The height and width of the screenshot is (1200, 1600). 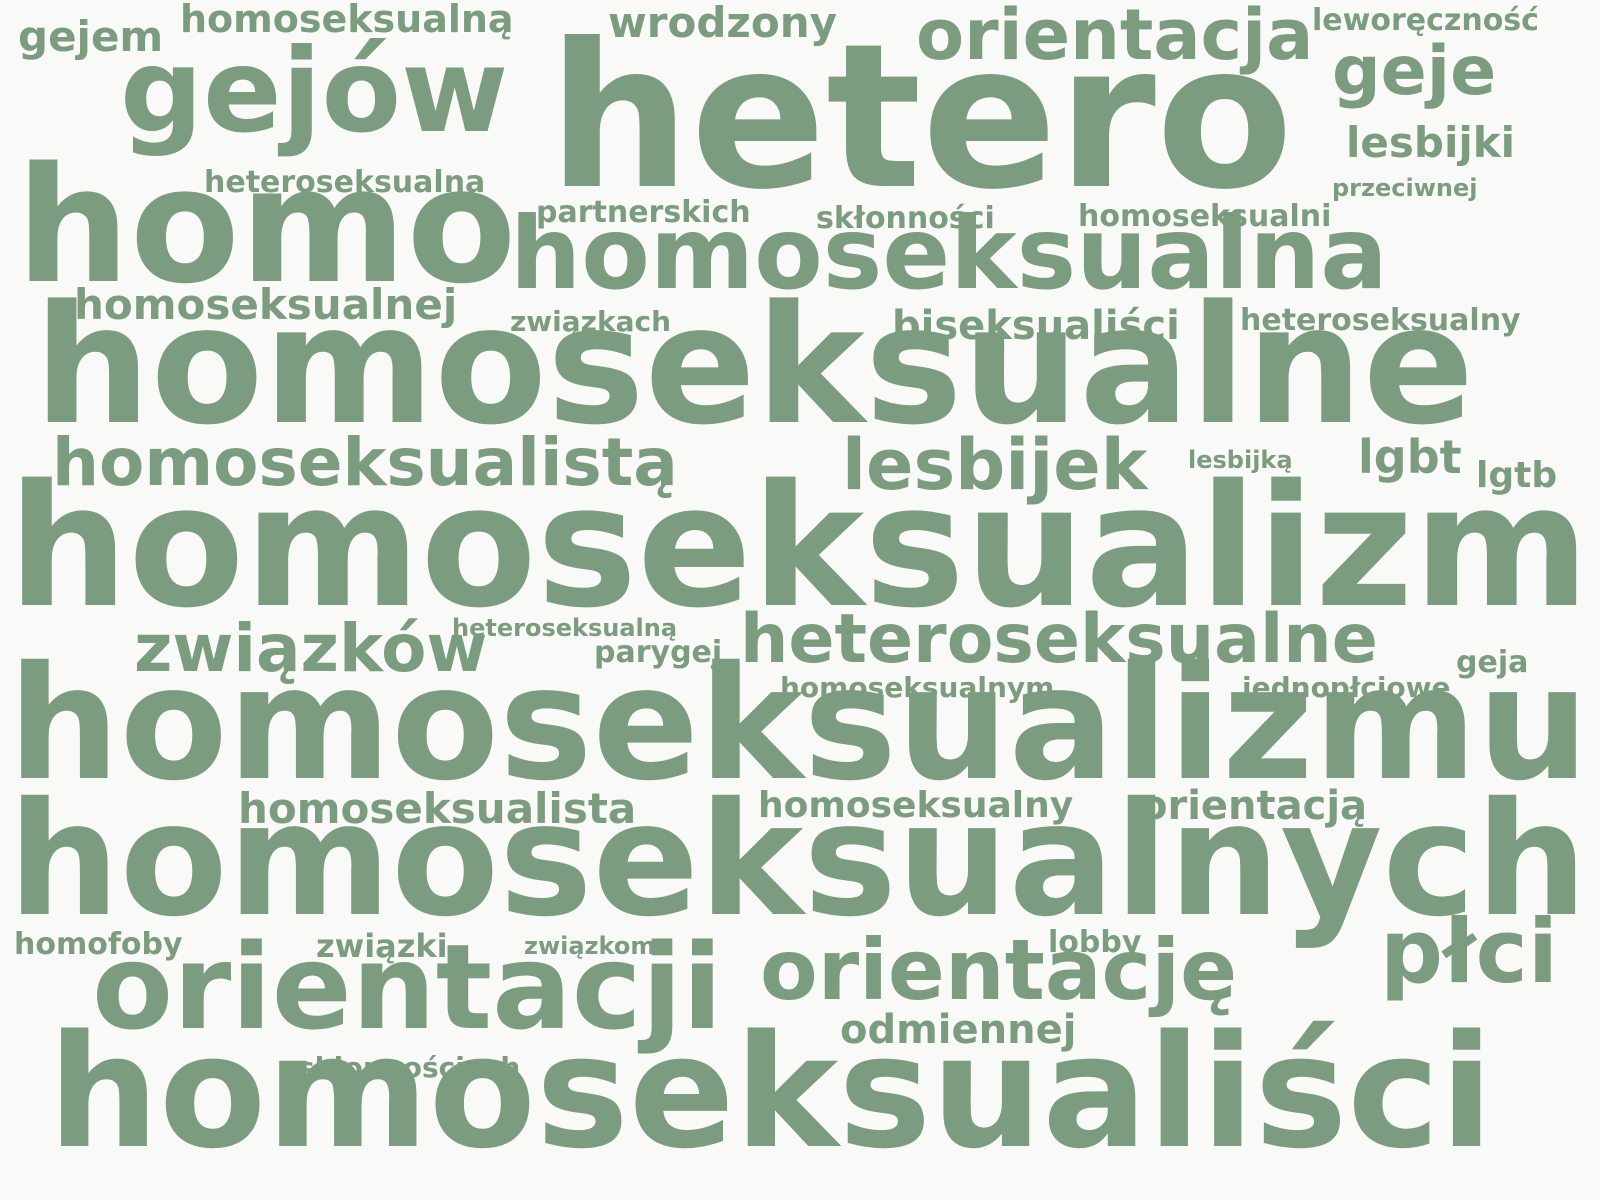 What do you see at coordinates (958, 1030) in the screenshot?
I see `cloud-word: odmiennej` at bounding box center [958, 1030].